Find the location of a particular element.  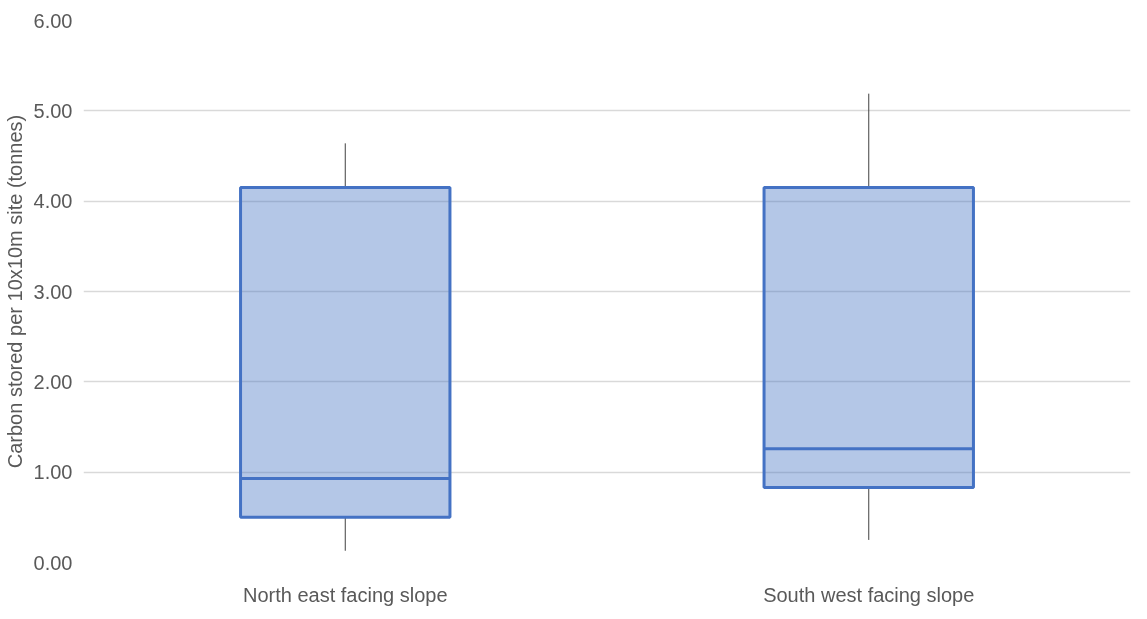

y-tick-label: 2.00 is located at coordinates (53, 381).